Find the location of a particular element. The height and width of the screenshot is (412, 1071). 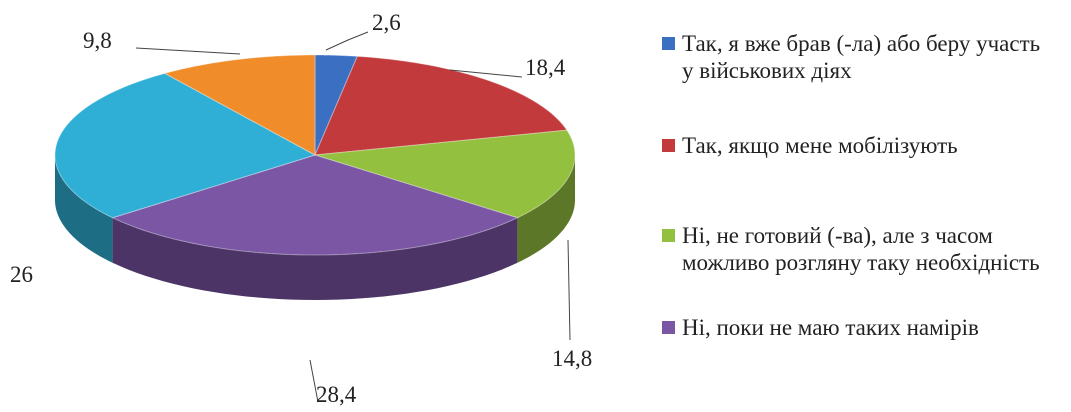

legend-item: Ні, поки не маю таких намірів is located at coordinates (859, 327).